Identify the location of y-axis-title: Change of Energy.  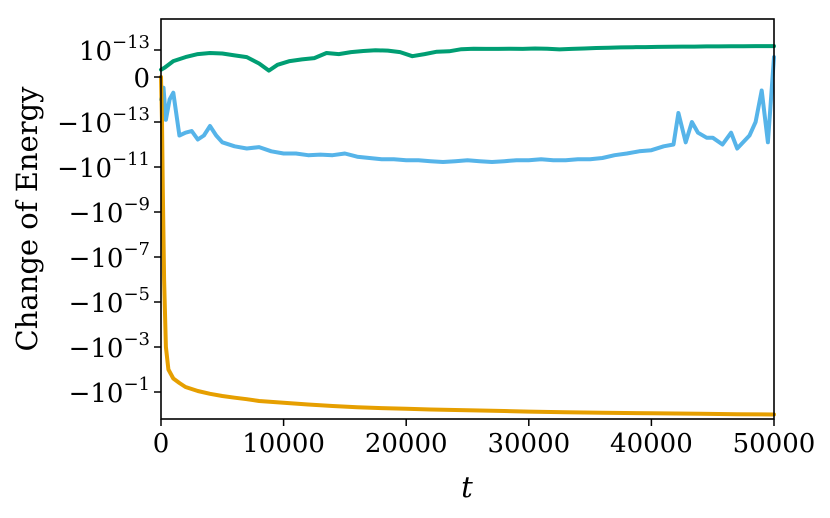
(27, 219).